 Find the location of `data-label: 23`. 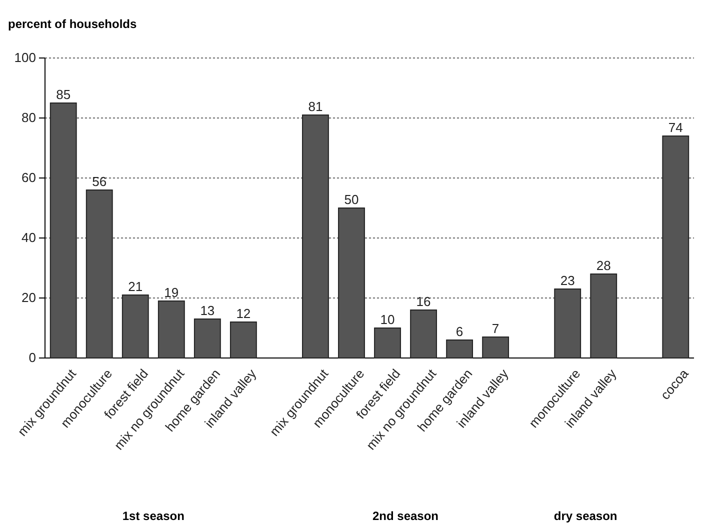

data-label: 23 is located at coordinates (567, 280).